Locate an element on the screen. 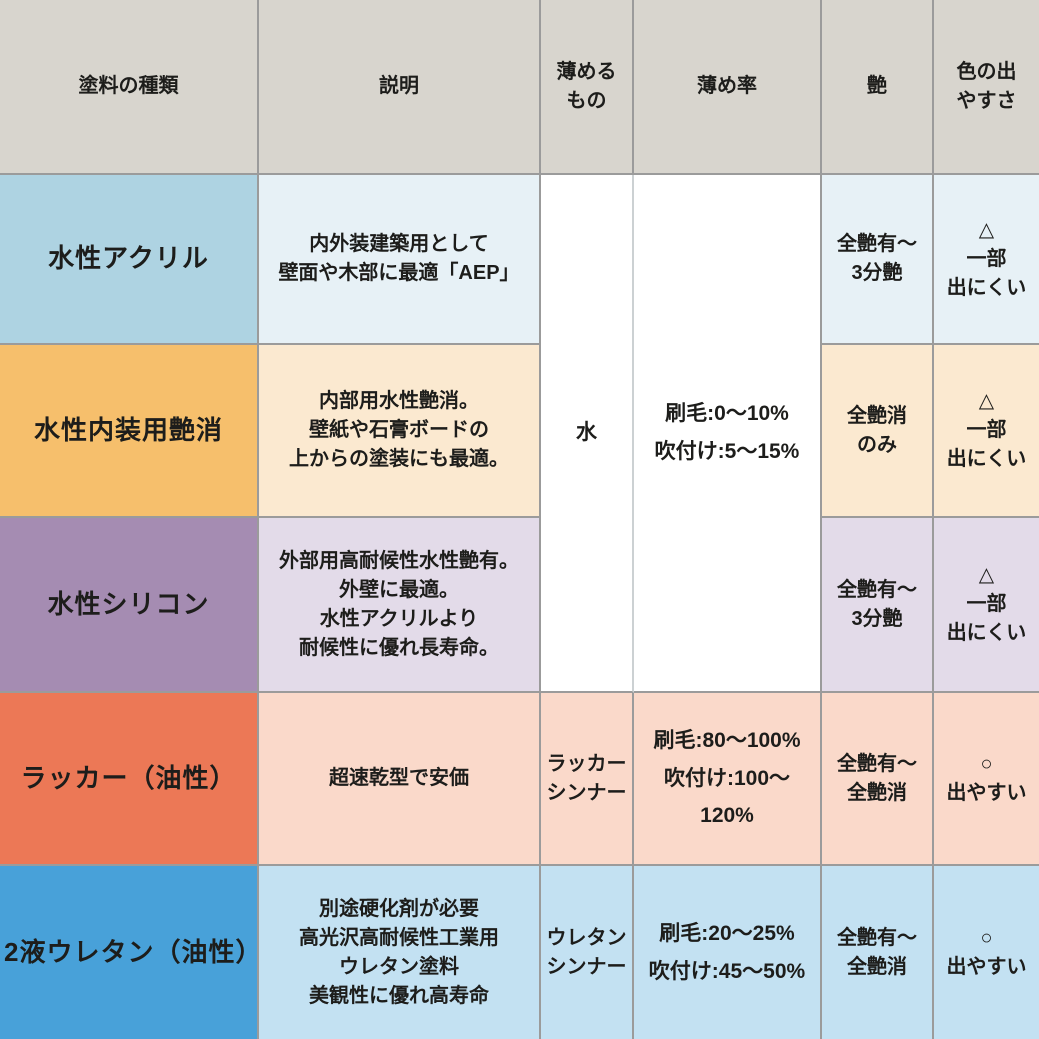  row-lacquer-thinner-cell: ラッカー シンナー is located at coordinates (587, 779).